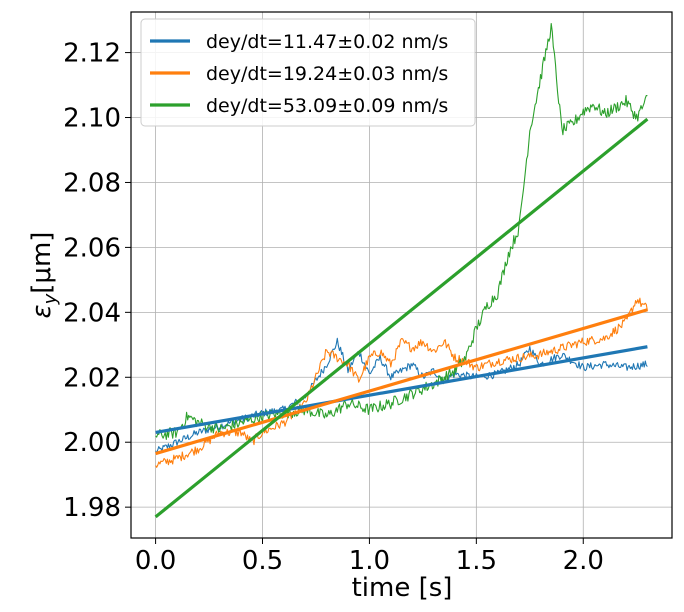 This screenshot has width=684, height=612. Describe the element at coordinates (92, 313) in the screenshot. I see `y-tick-label: 2.04` at that location.